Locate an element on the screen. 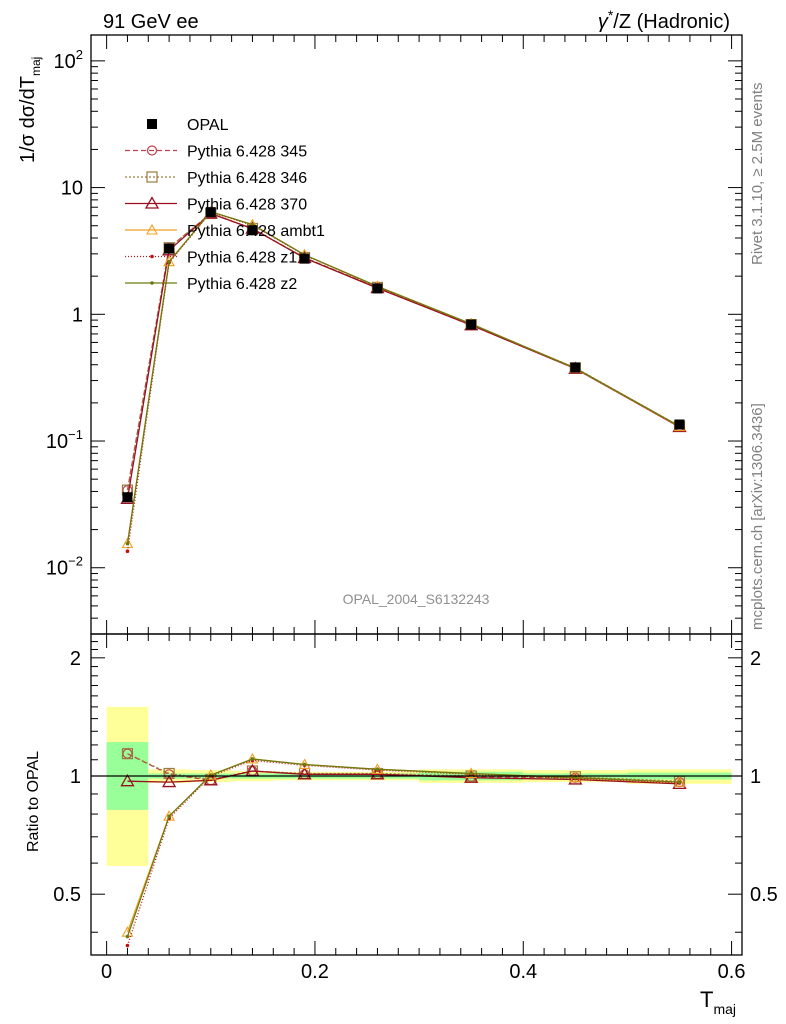 The image size is (786, 1024). y-label-main-sub: maj is located at coordinates (36, 66).